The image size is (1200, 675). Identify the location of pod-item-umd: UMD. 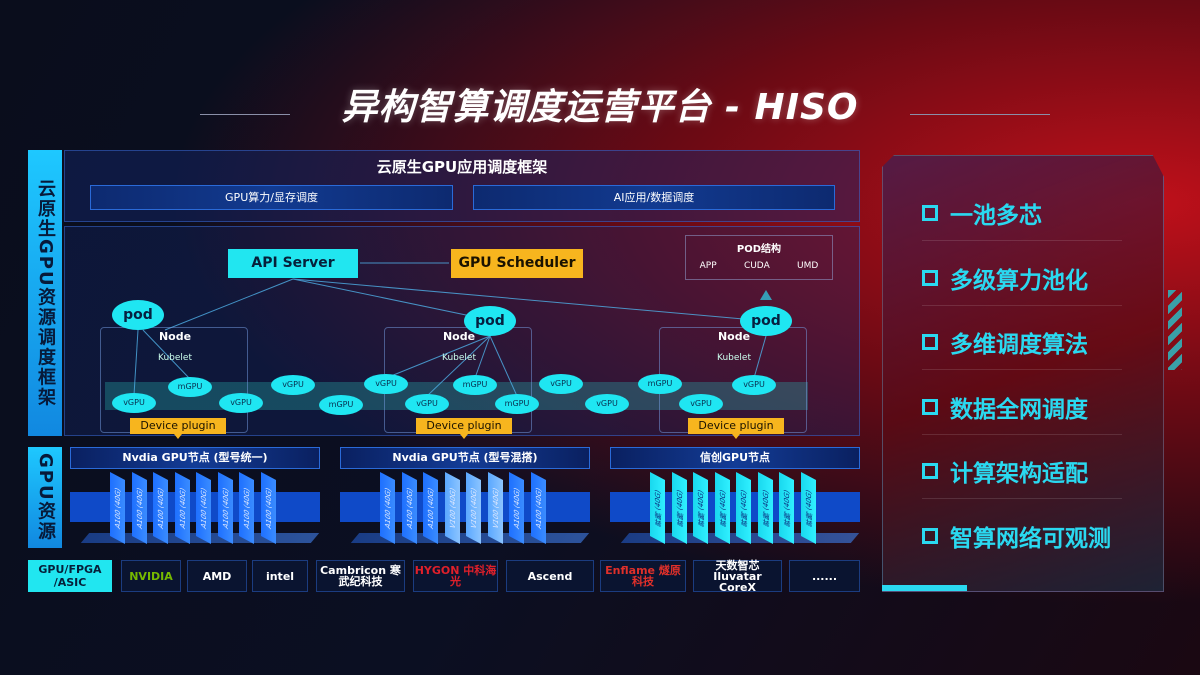
(808, 266).